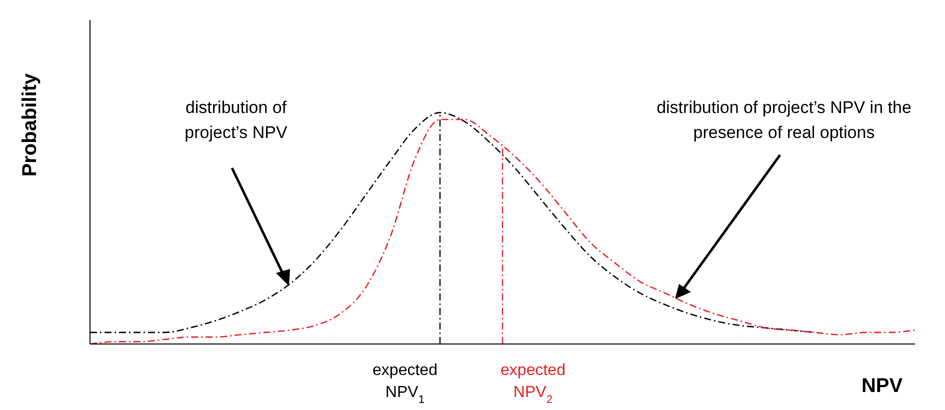 Image resolution: width=945 pixels, height=410 pixels. What do you see at coordinates (784, 120) in the screenshot?
I see `annotation: distribution of project’s NPV in the presence of real options` at bounding box center [784, 120].